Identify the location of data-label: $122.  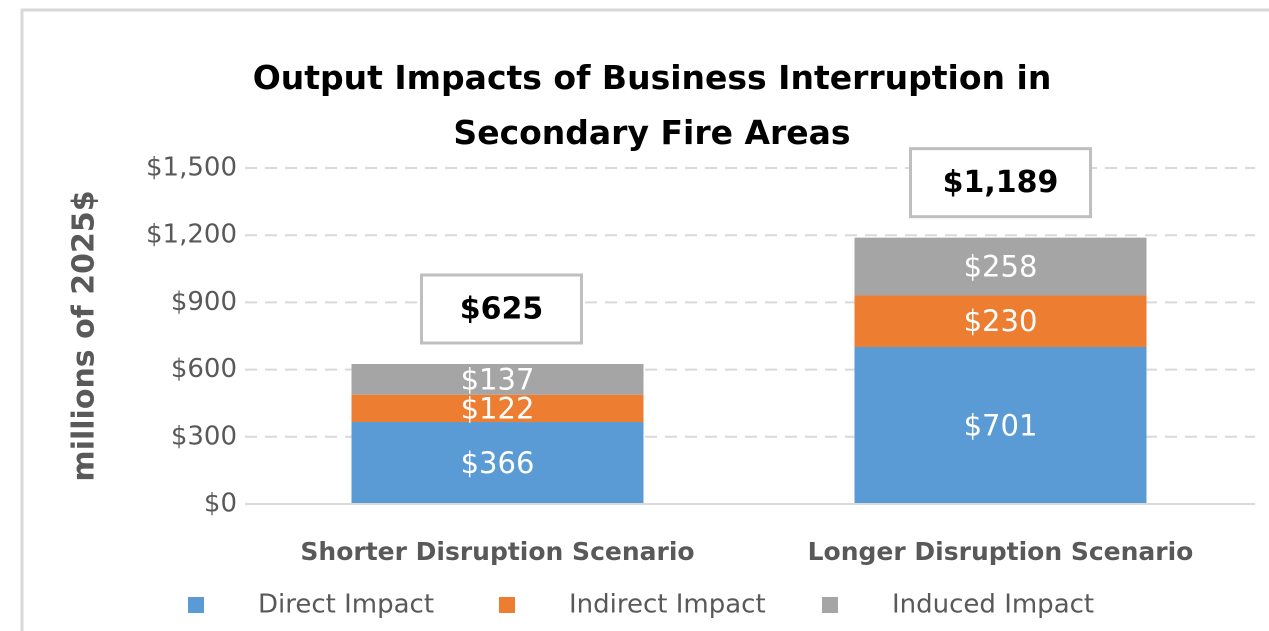
(498, 408).